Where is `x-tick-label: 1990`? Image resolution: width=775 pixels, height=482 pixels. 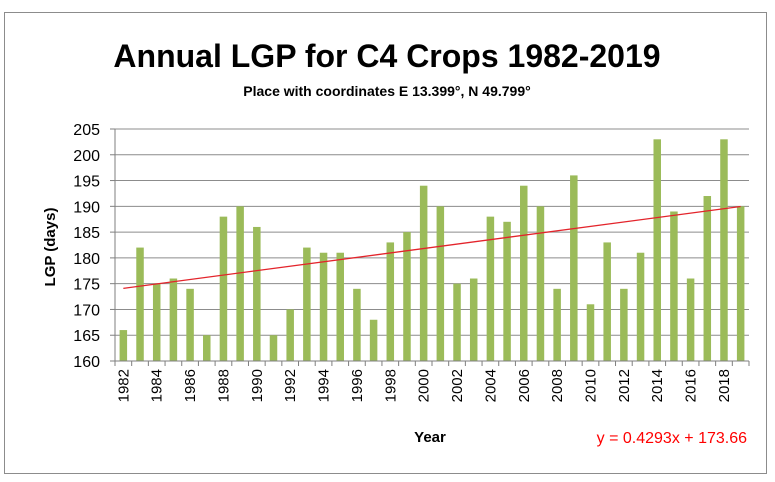 x-tick-label: 1990 is located at coordinates (257, 385).